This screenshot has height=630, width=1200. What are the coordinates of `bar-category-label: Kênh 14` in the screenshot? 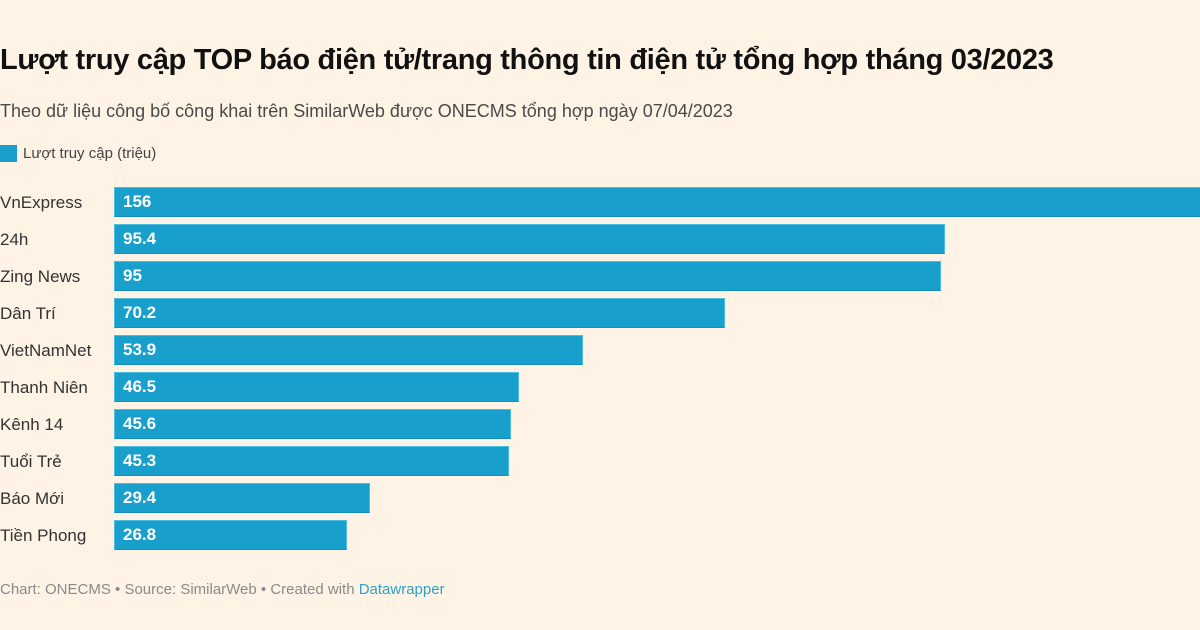 It's located at (32, 424).